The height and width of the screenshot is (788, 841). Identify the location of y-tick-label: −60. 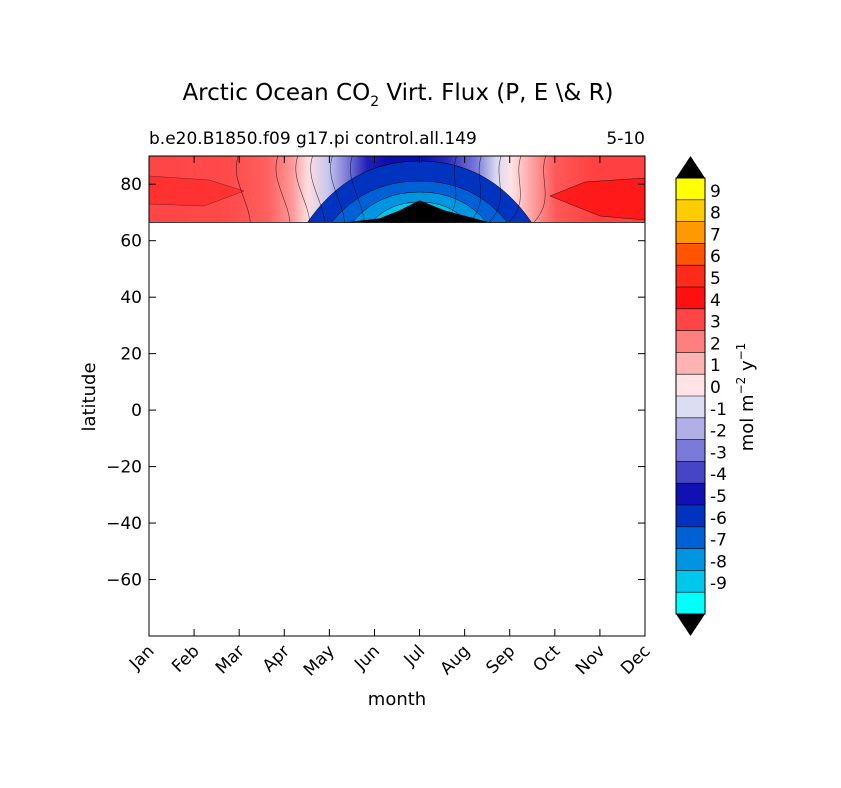
(124, 581).